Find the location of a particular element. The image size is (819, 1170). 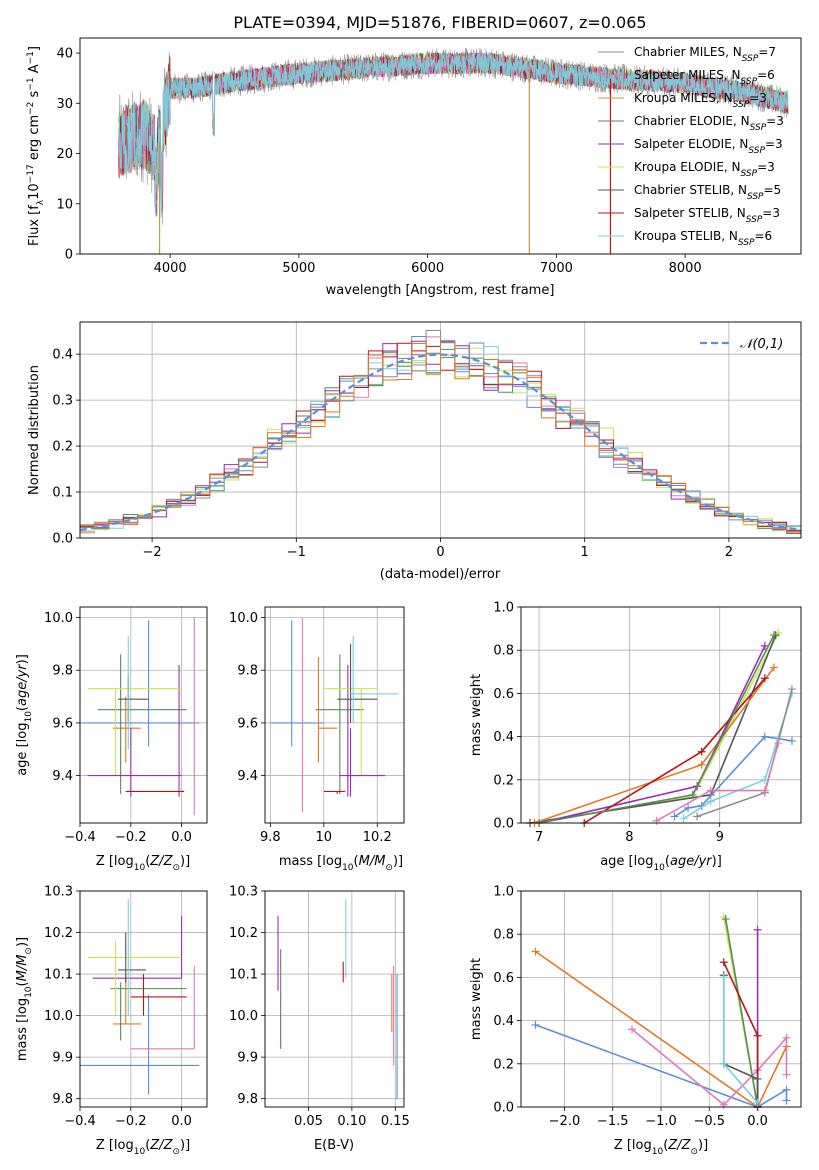

mass-weight-vs-age-axes: 7 8 9 0.0 0.2 0.4 0.6 0.8 1.0 is located at coordinates (647, 723).